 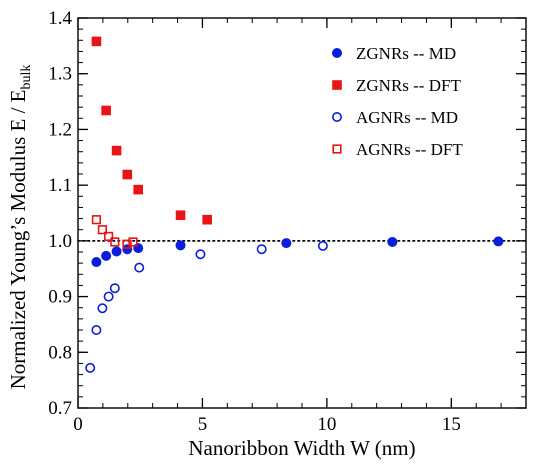 What do you see at coordinates (60, 408) in the screenshot?
I see `y-tick-label: 0.7` at bounding box center [60, 408].